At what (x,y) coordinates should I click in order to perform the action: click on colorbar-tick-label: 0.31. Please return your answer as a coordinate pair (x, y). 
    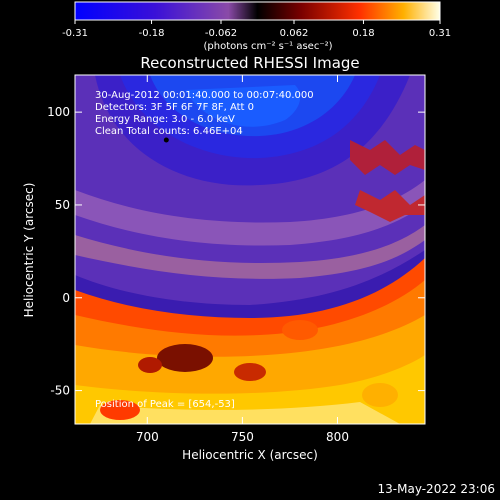
    Looking at the image, I should click on (440, 33).